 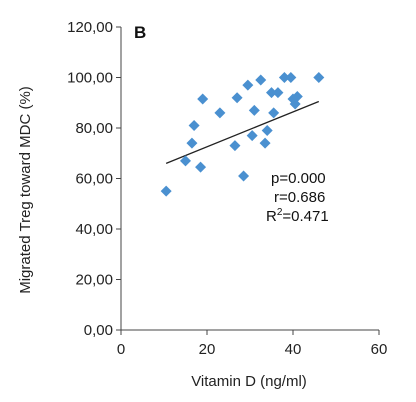 What do you see at coordinates (280, 212) in the screenshot?
I see `r-squared-superscript: 2` at bounding box center [280, 212].